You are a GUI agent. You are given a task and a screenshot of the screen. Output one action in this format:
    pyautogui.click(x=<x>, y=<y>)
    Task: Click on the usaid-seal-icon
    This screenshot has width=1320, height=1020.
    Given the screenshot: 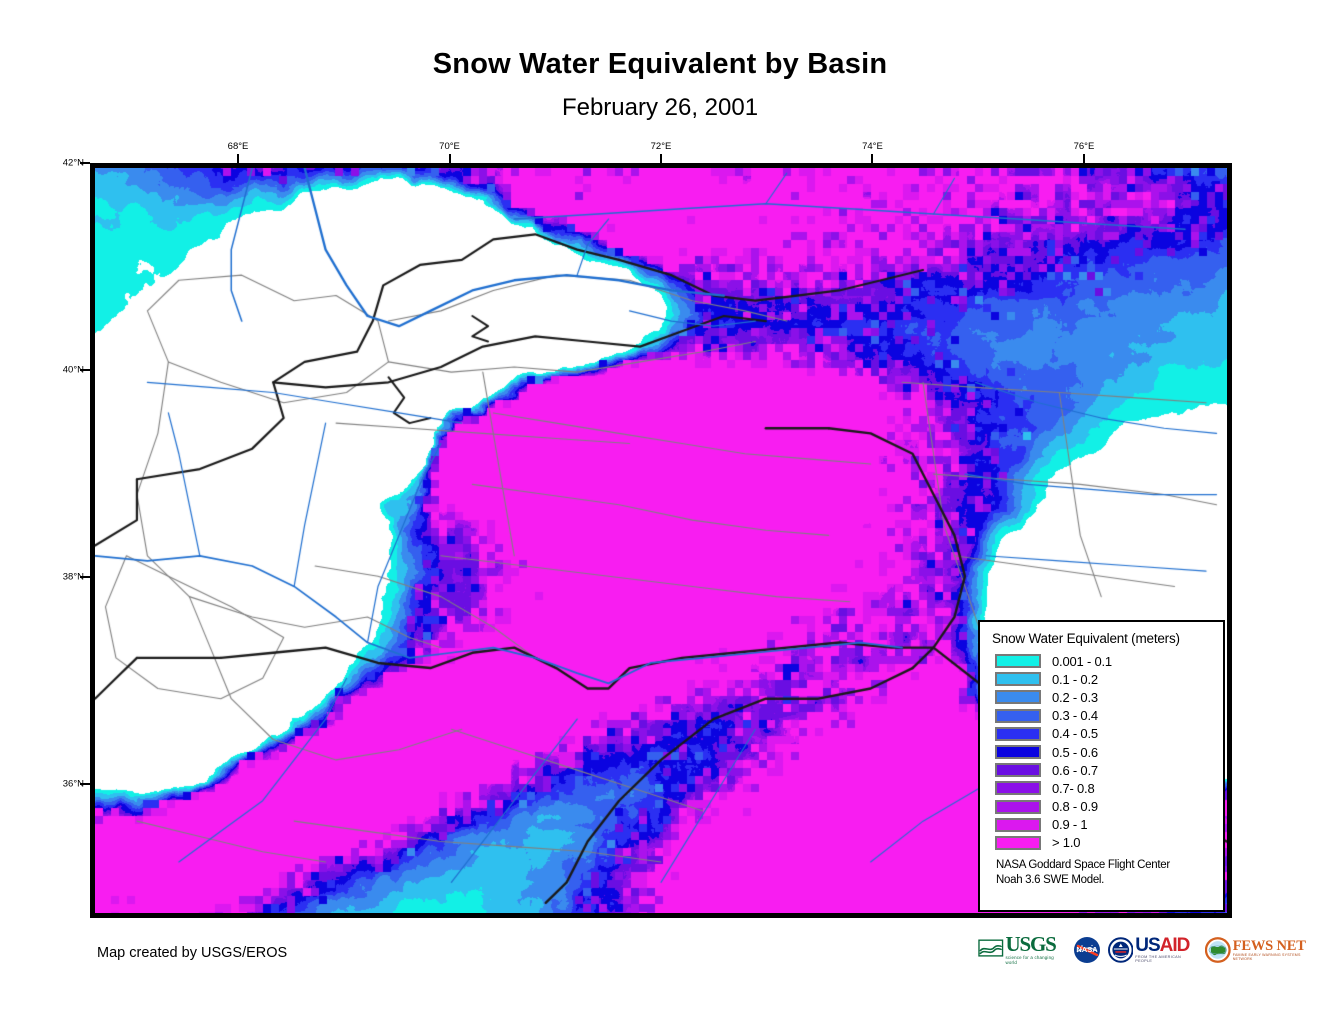 What is the action you would take?
    pyautogui.click(x=1120, y=950)
    